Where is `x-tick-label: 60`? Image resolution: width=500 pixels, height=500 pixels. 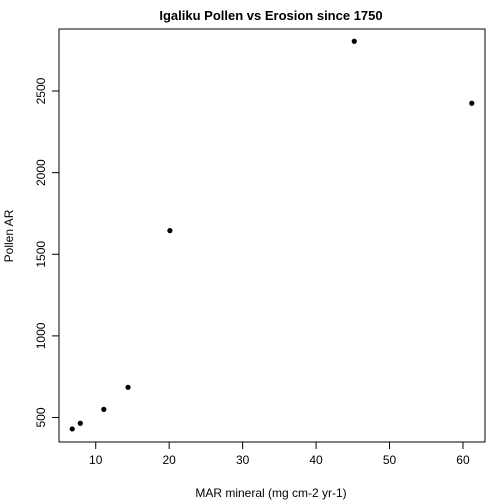 x-tick-label: 60 is located at coordinates (463, 460).